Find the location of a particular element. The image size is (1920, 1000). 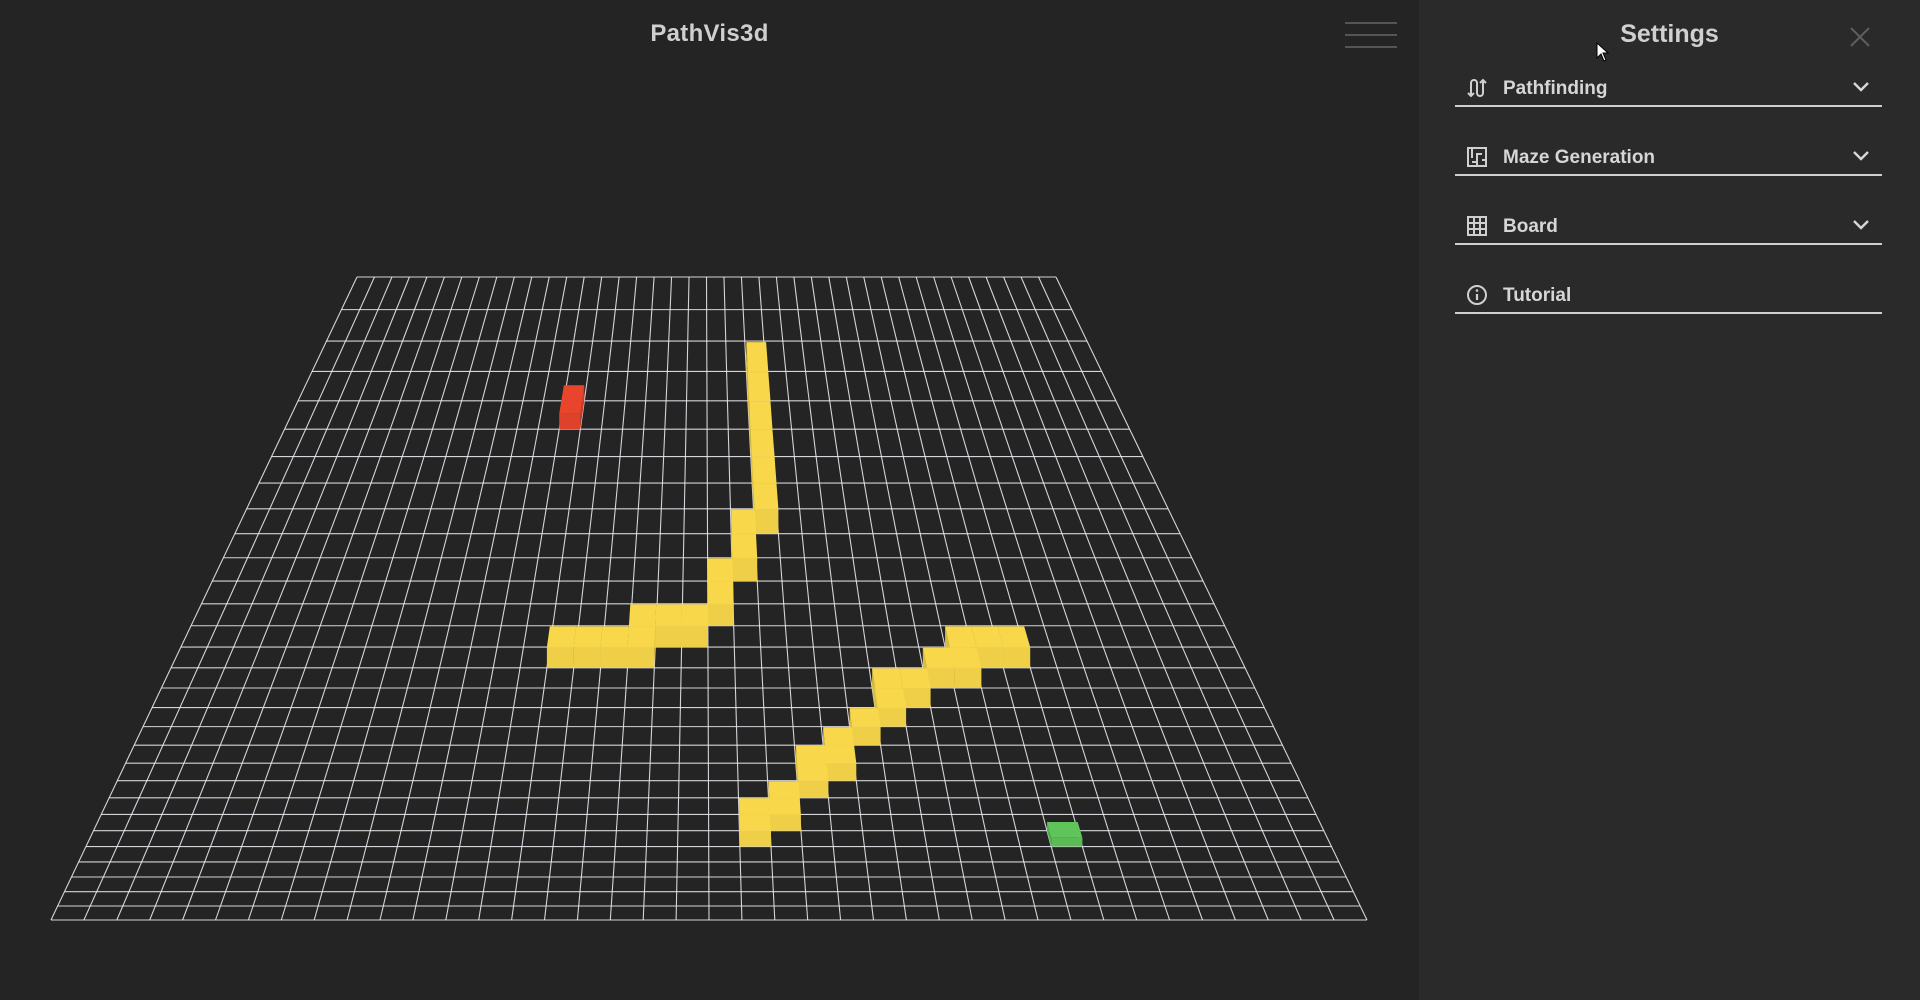

section-pathfinding: Pathfinding is located at coordinates (1668, 88).